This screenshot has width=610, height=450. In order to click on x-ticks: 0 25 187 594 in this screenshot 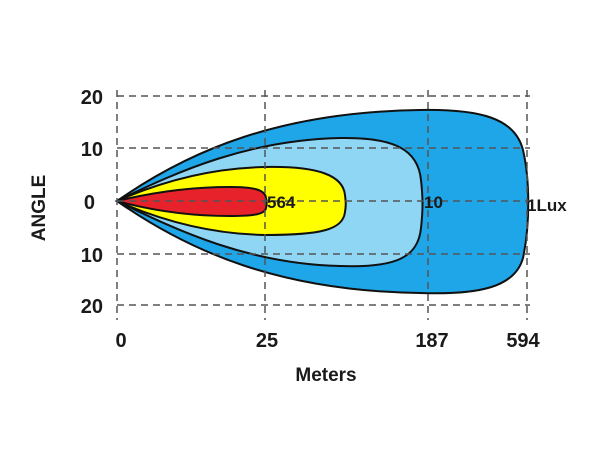, I will do `click(327, 341)`.